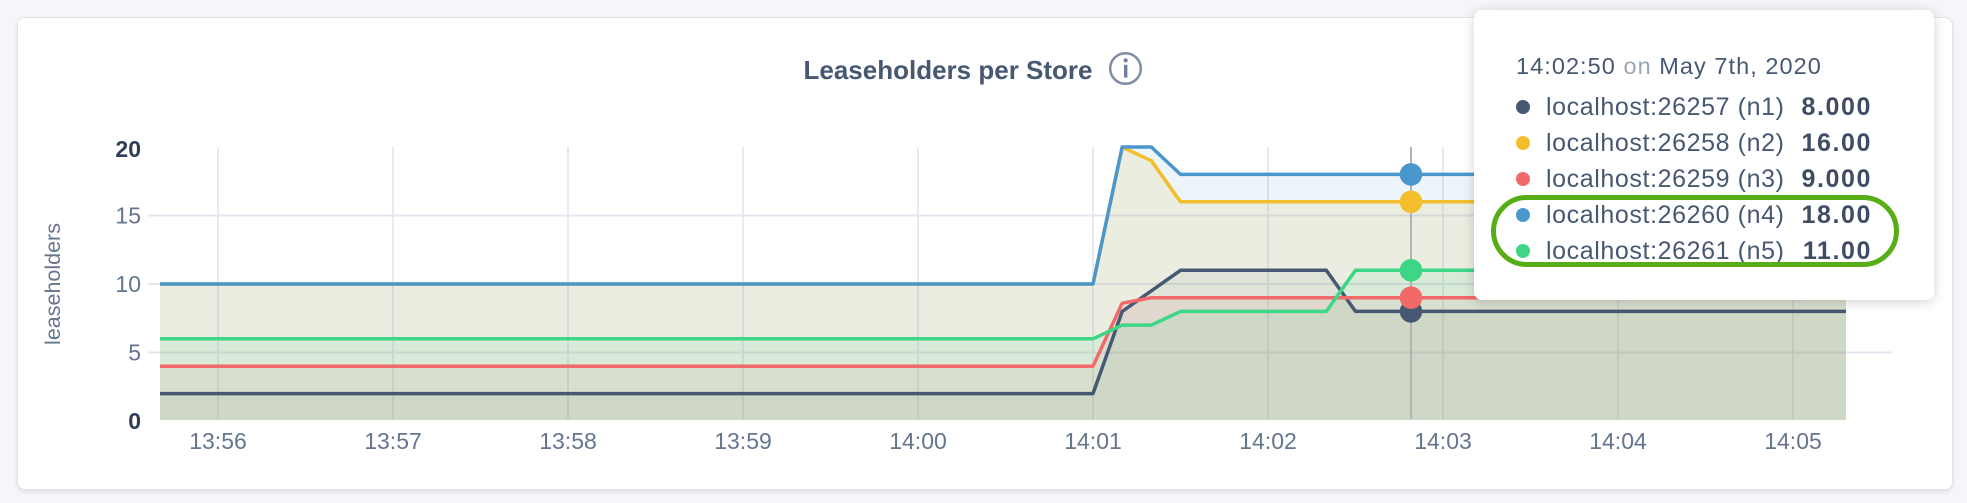  What do you see at coordinates (1093, 441) in the screenshot?
I see `svg-text: 14:01` at bounding box center [1093, 441].